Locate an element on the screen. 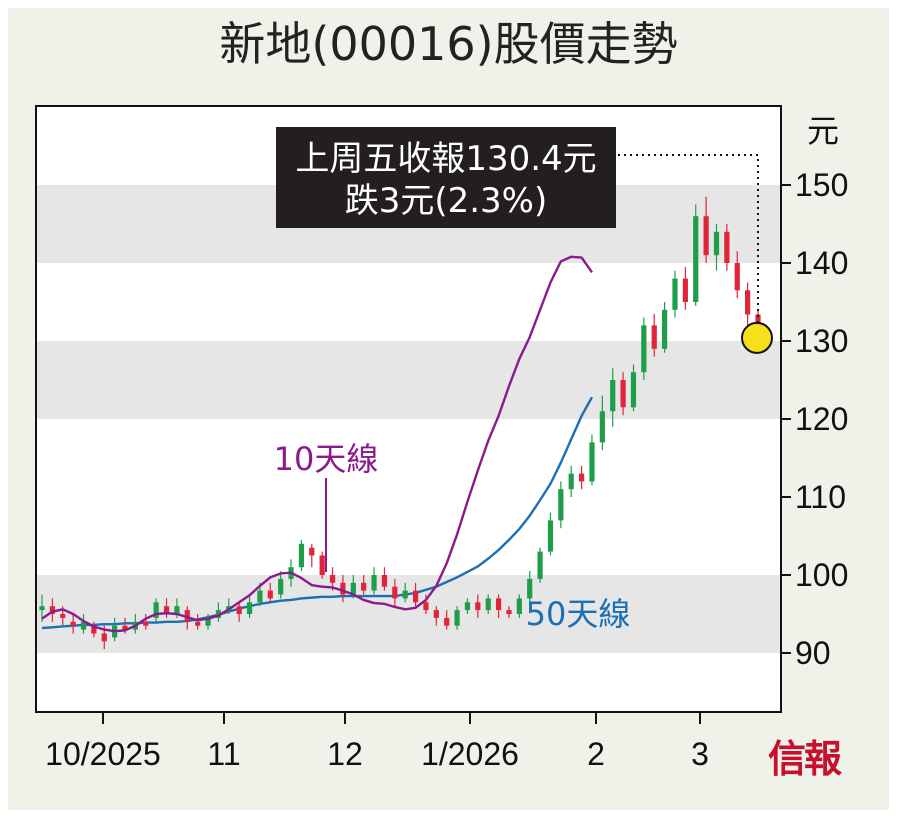 Image resolution: width=897 pixels, height=818 pixels. y-tick-label: 130 is located at coordinates (821, 341).